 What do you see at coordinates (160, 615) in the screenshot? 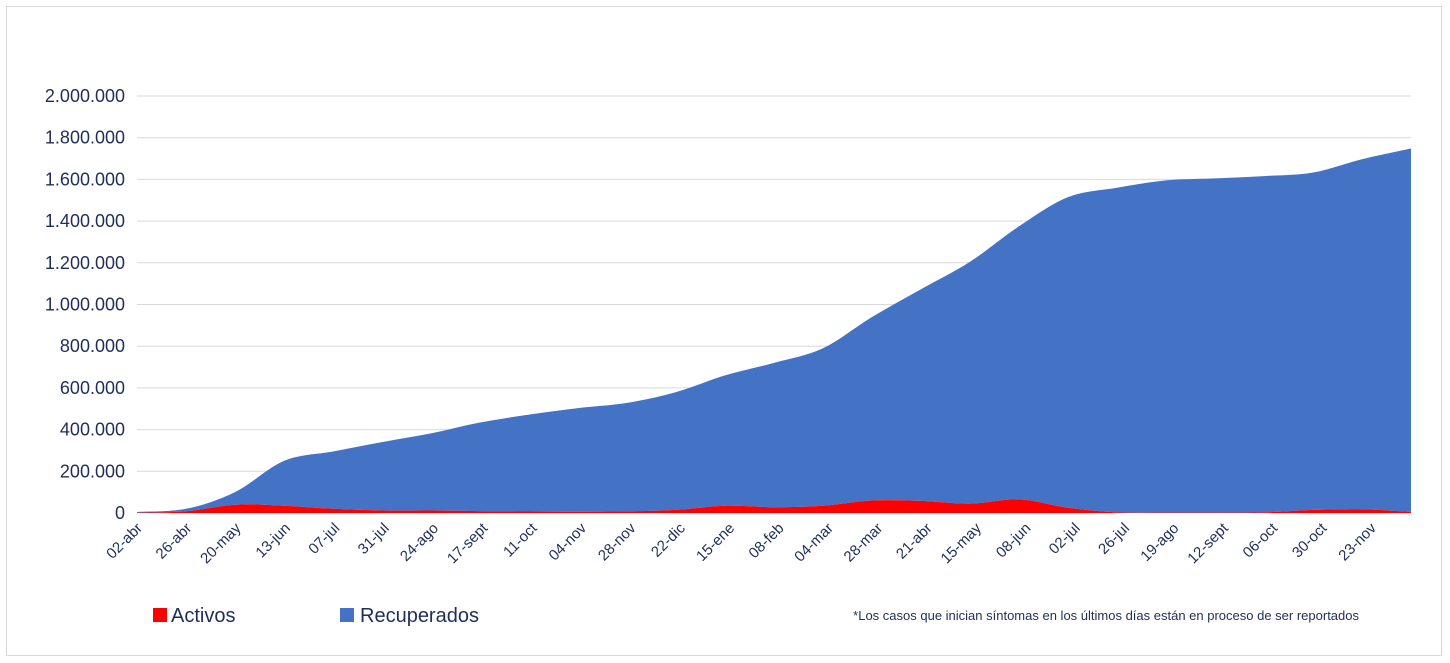
I see `legend-swatch-activos` at bounding box center [160, 615].